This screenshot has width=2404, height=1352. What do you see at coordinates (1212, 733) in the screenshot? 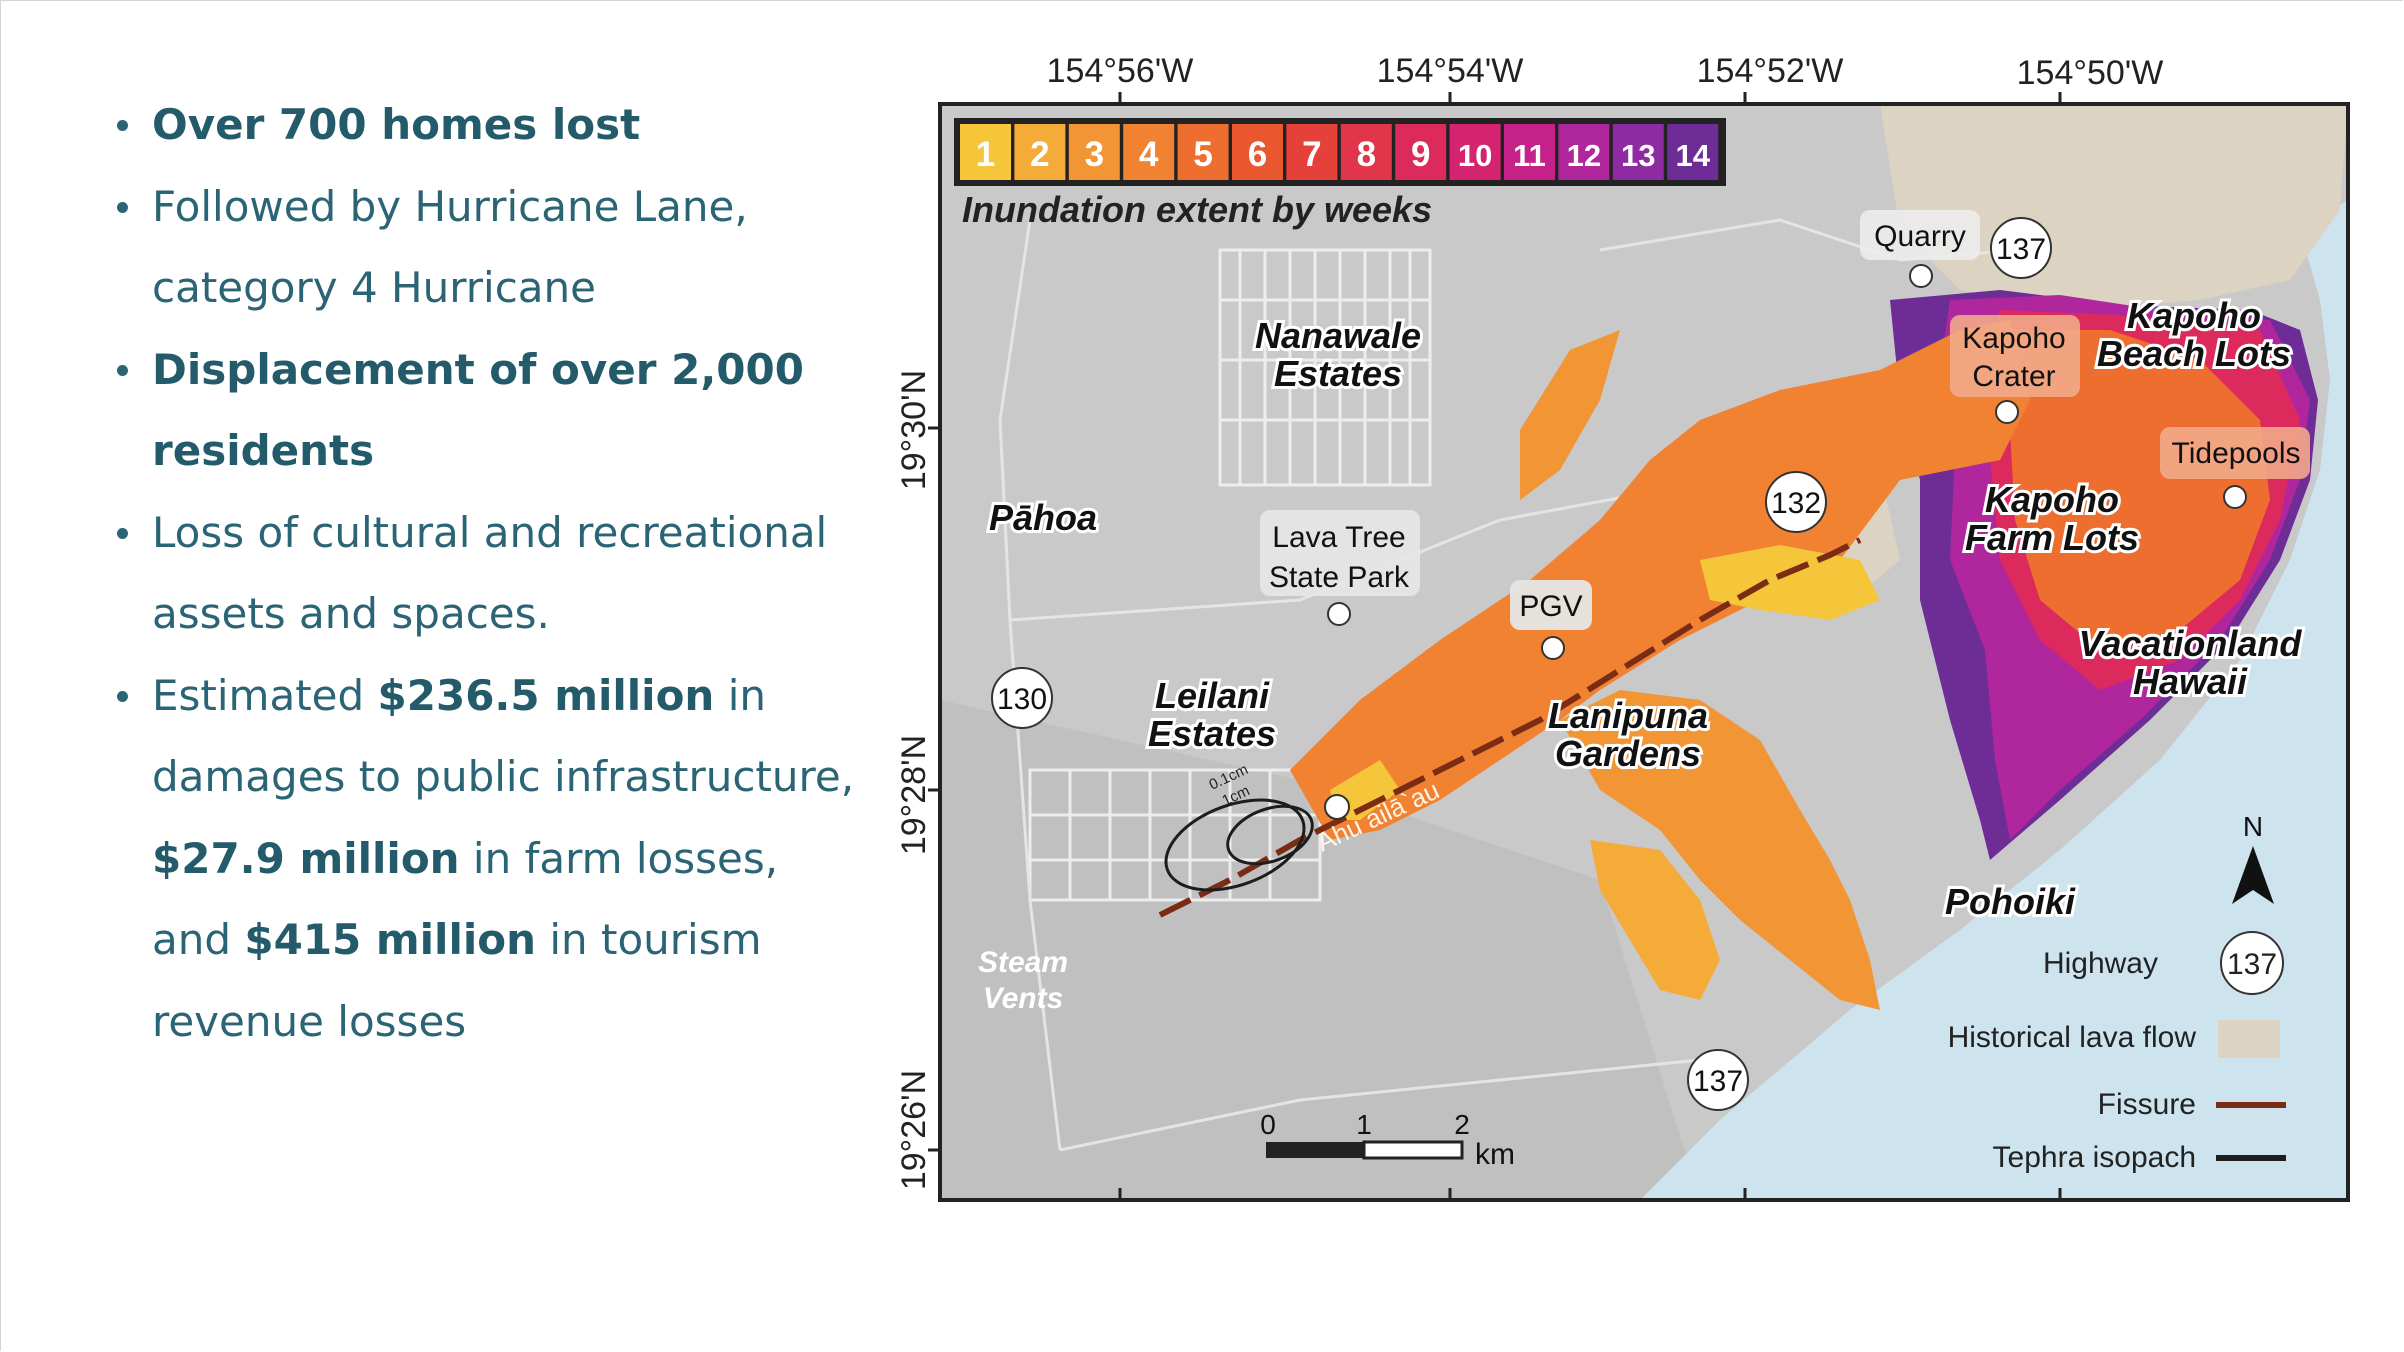
I see `place-leilani-line2: Estates` at bounding box center [1212, 733].